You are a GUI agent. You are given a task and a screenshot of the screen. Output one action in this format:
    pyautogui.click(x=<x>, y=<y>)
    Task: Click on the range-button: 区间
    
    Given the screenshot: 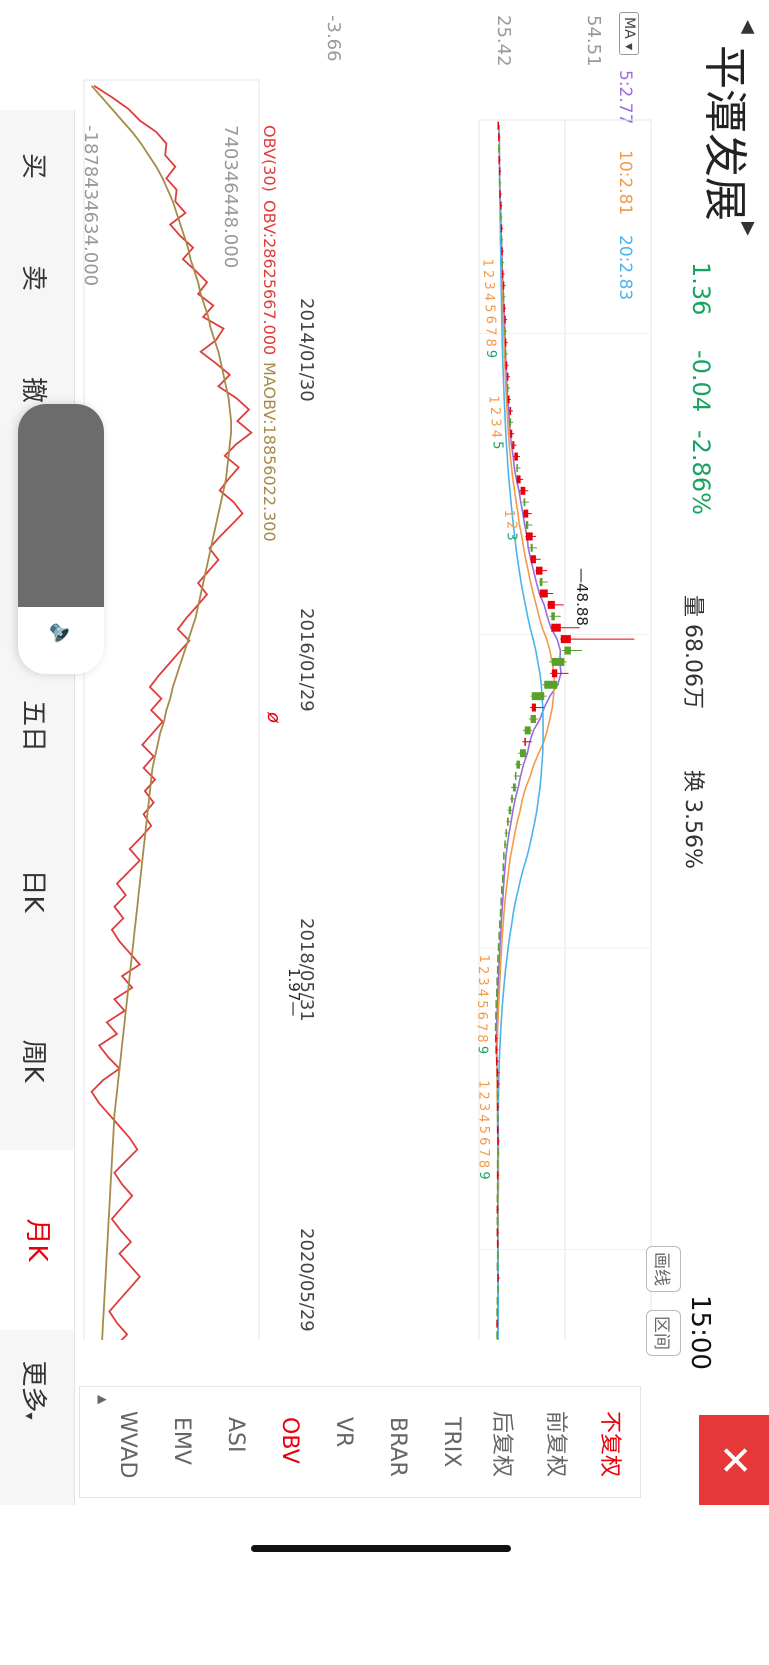 What is the action you would take?
    pyautogui.click(x=663, y=1333)
    